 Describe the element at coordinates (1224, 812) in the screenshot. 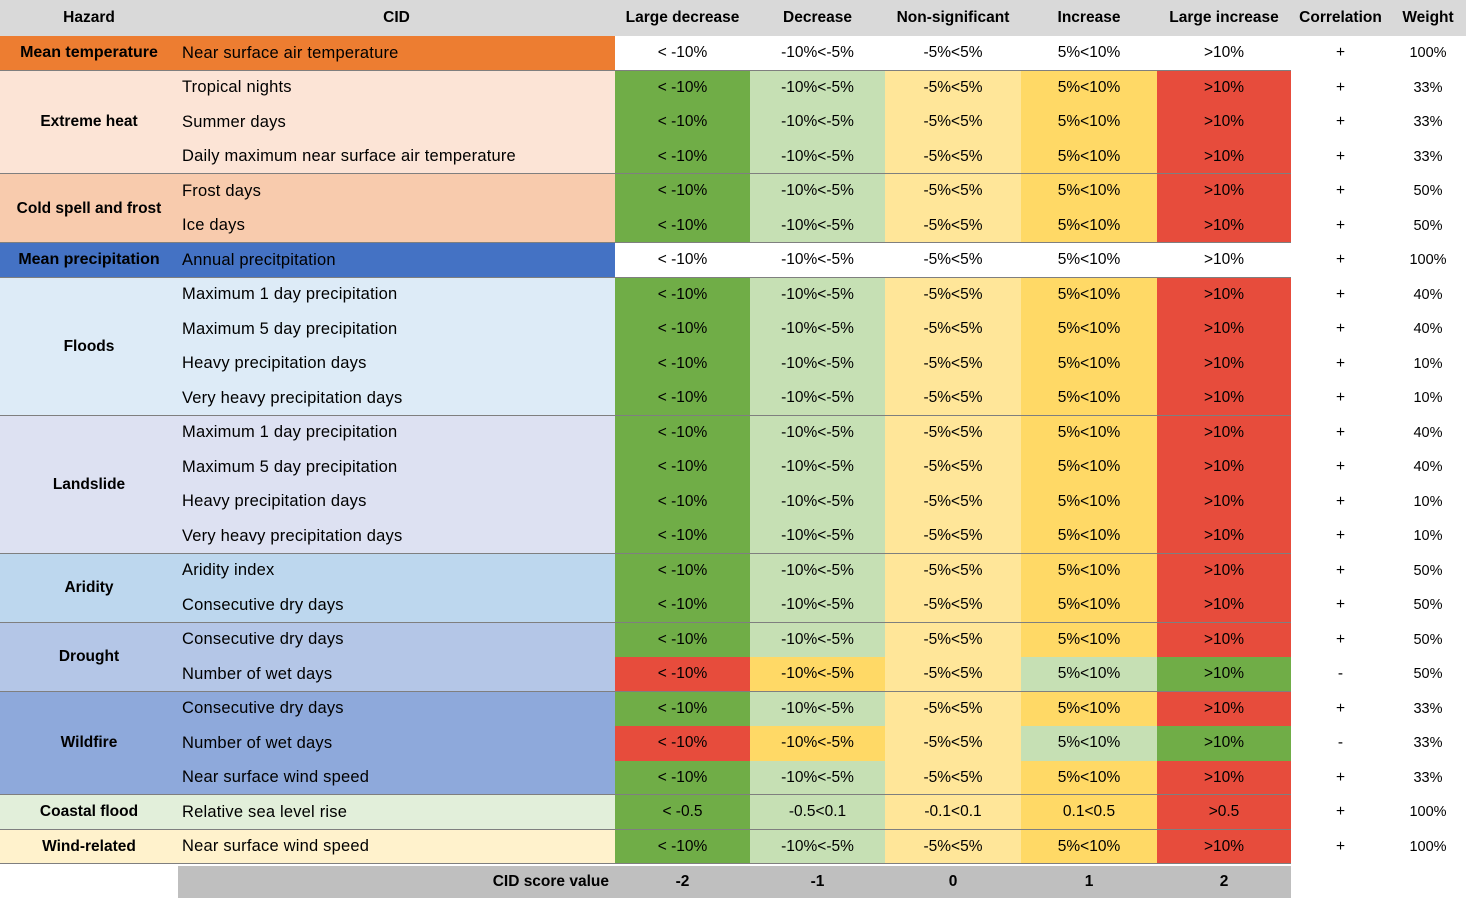

I see `threshold-cell: >0.5` at that location.